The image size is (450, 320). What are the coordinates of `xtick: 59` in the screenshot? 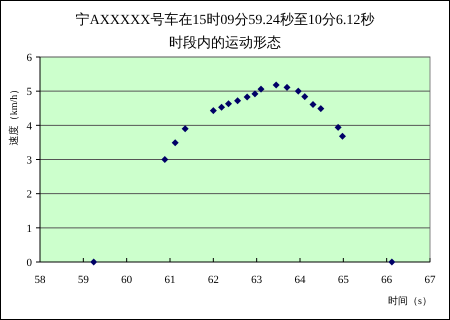 It's located at (83, 280).